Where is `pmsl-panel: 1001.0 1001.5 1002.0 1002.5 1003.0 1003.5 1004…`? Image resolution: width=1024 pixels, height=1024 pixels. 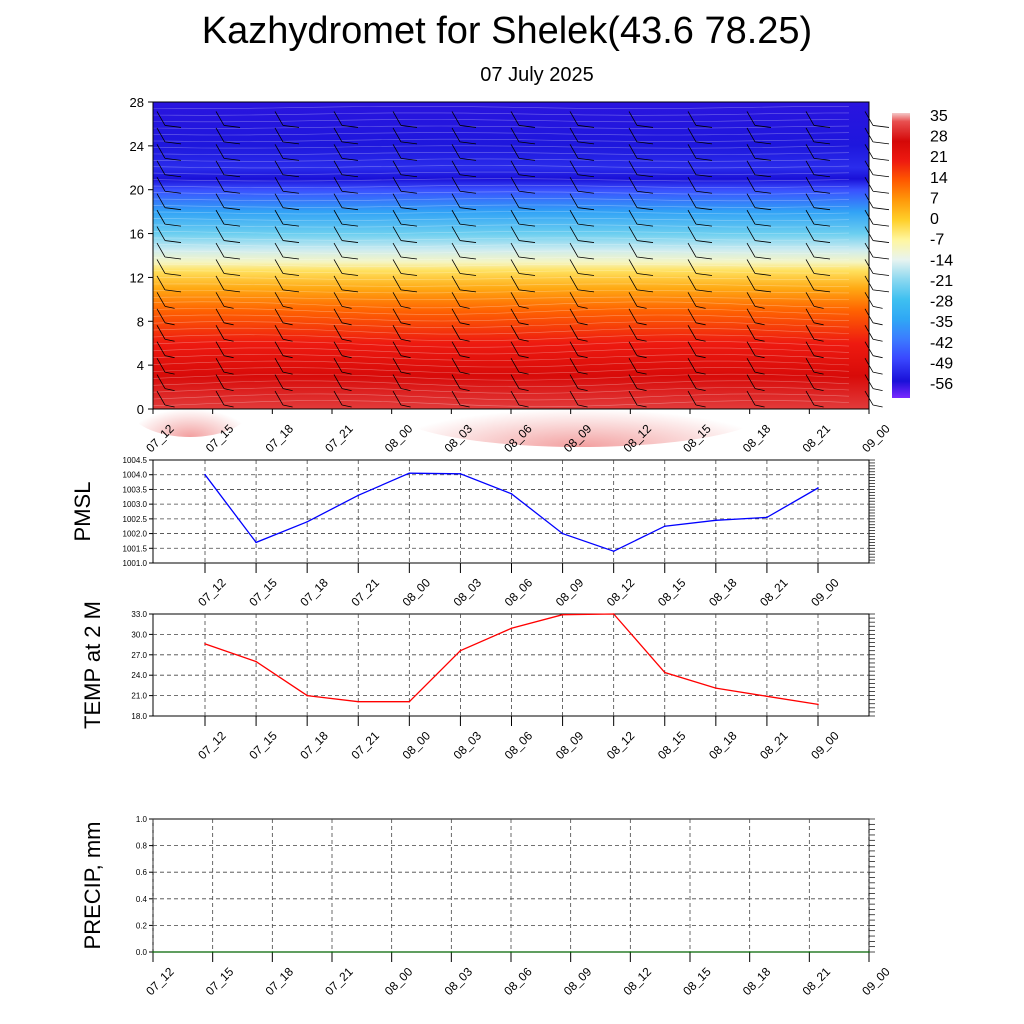
pmsl-panel: 1001.0 1001.5 1002.0 1002.5 1003.0 1003.5 1004… is located at coordinates (472, 532).